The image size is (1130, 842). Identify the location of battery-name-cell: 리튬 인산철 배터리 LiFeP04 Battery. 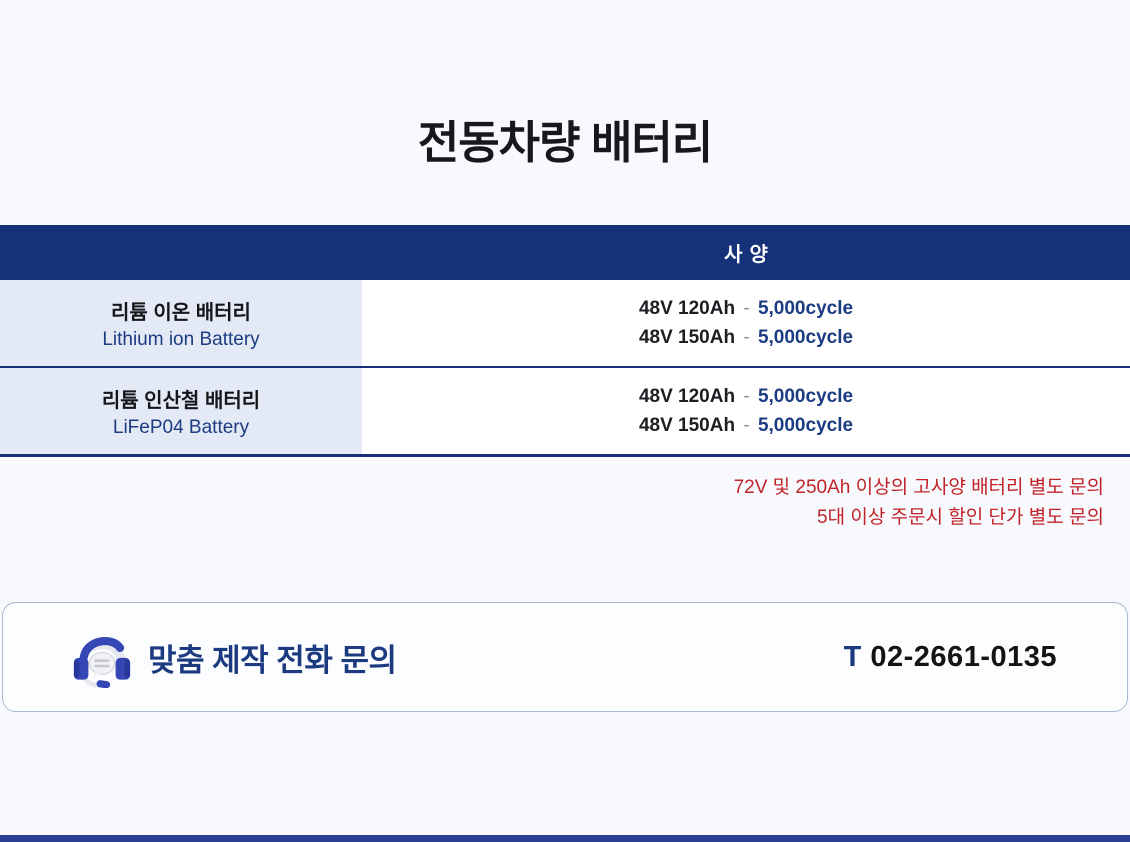
(181, 411).